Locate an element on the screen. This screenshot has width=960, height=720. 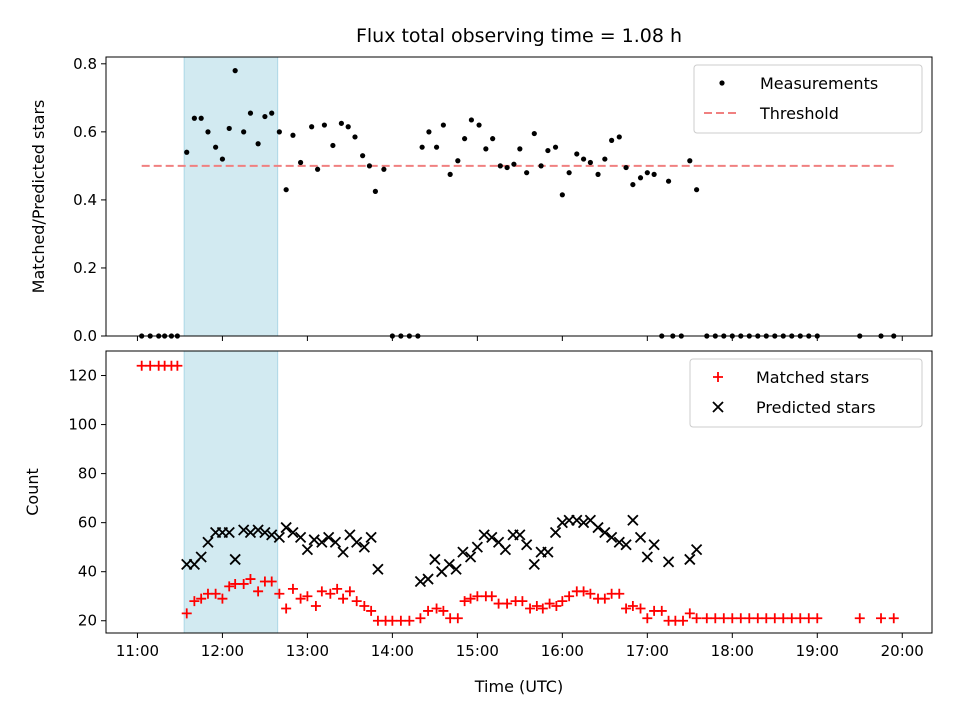
legend-marker-plus is located at coordinates (718, 377).